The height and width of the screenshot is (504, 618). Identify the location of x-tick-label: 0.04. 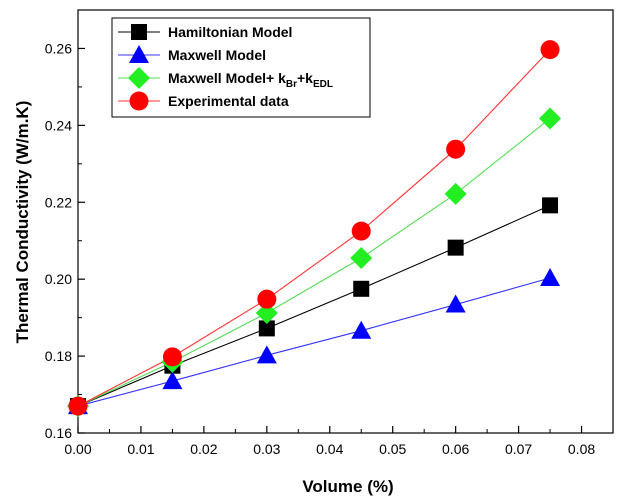
(329, 449).